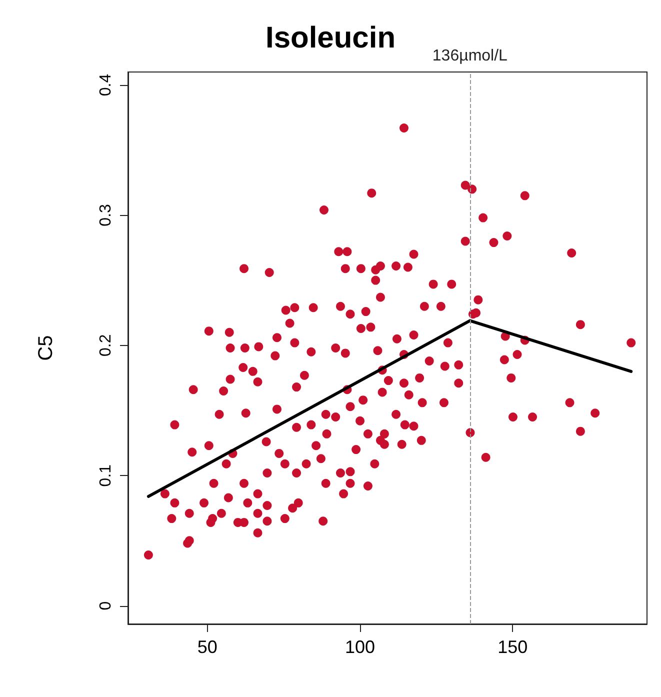  I want to click on y-tick-label: 0.4, so click(106, 85).